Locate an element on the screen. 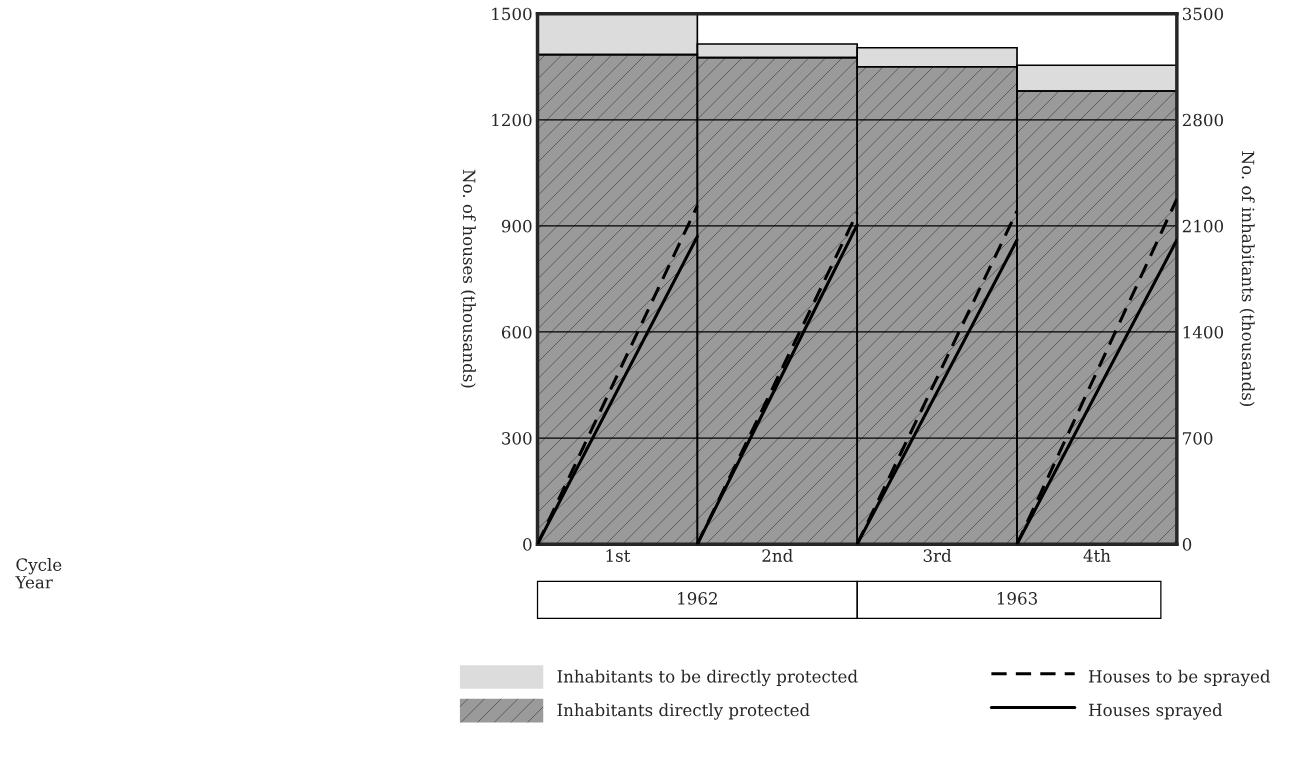 This screenshot has width=1289, height=760. x-tick-label: 3rd is located at coordinates (937, 555).